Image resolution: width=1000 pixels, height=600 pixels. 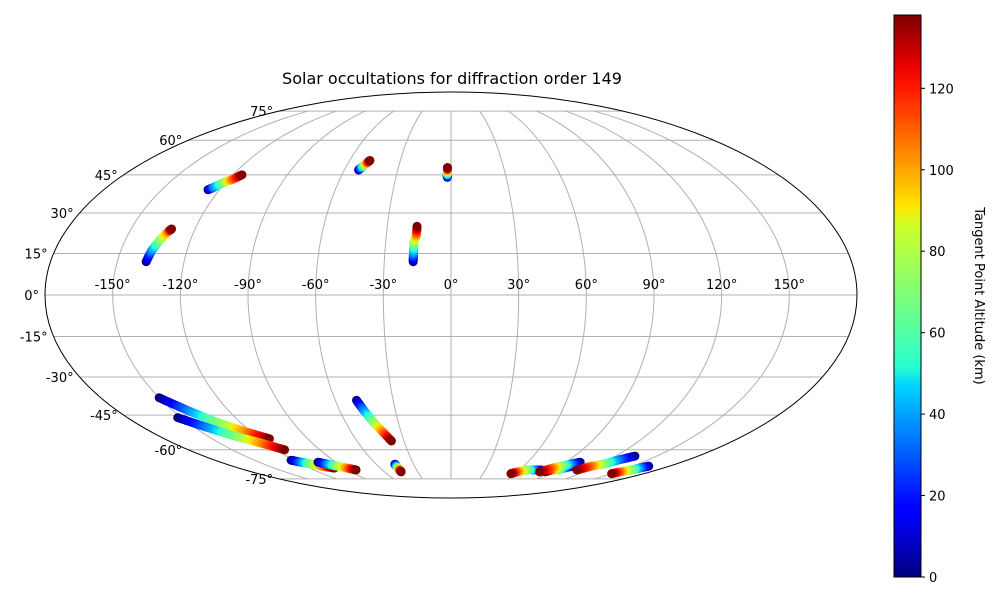 What do you see at coordinates (933, 578) in the screenshot?
I see `colorbar-tick-label: 0` at bounding box center [933, 578].